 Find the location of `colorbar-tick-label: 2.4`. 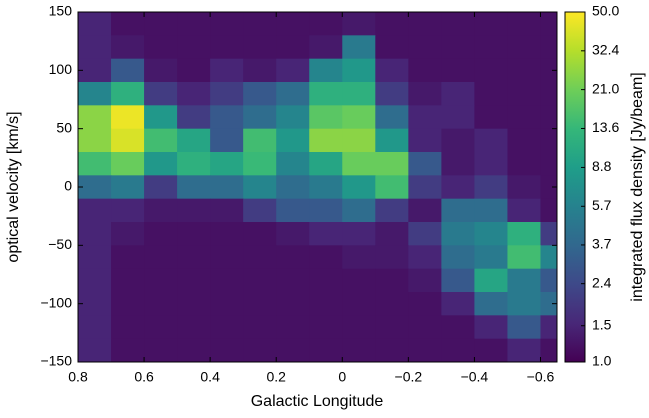

colorbar-tick-label: 2.4 is located at coordinates (602, 282).